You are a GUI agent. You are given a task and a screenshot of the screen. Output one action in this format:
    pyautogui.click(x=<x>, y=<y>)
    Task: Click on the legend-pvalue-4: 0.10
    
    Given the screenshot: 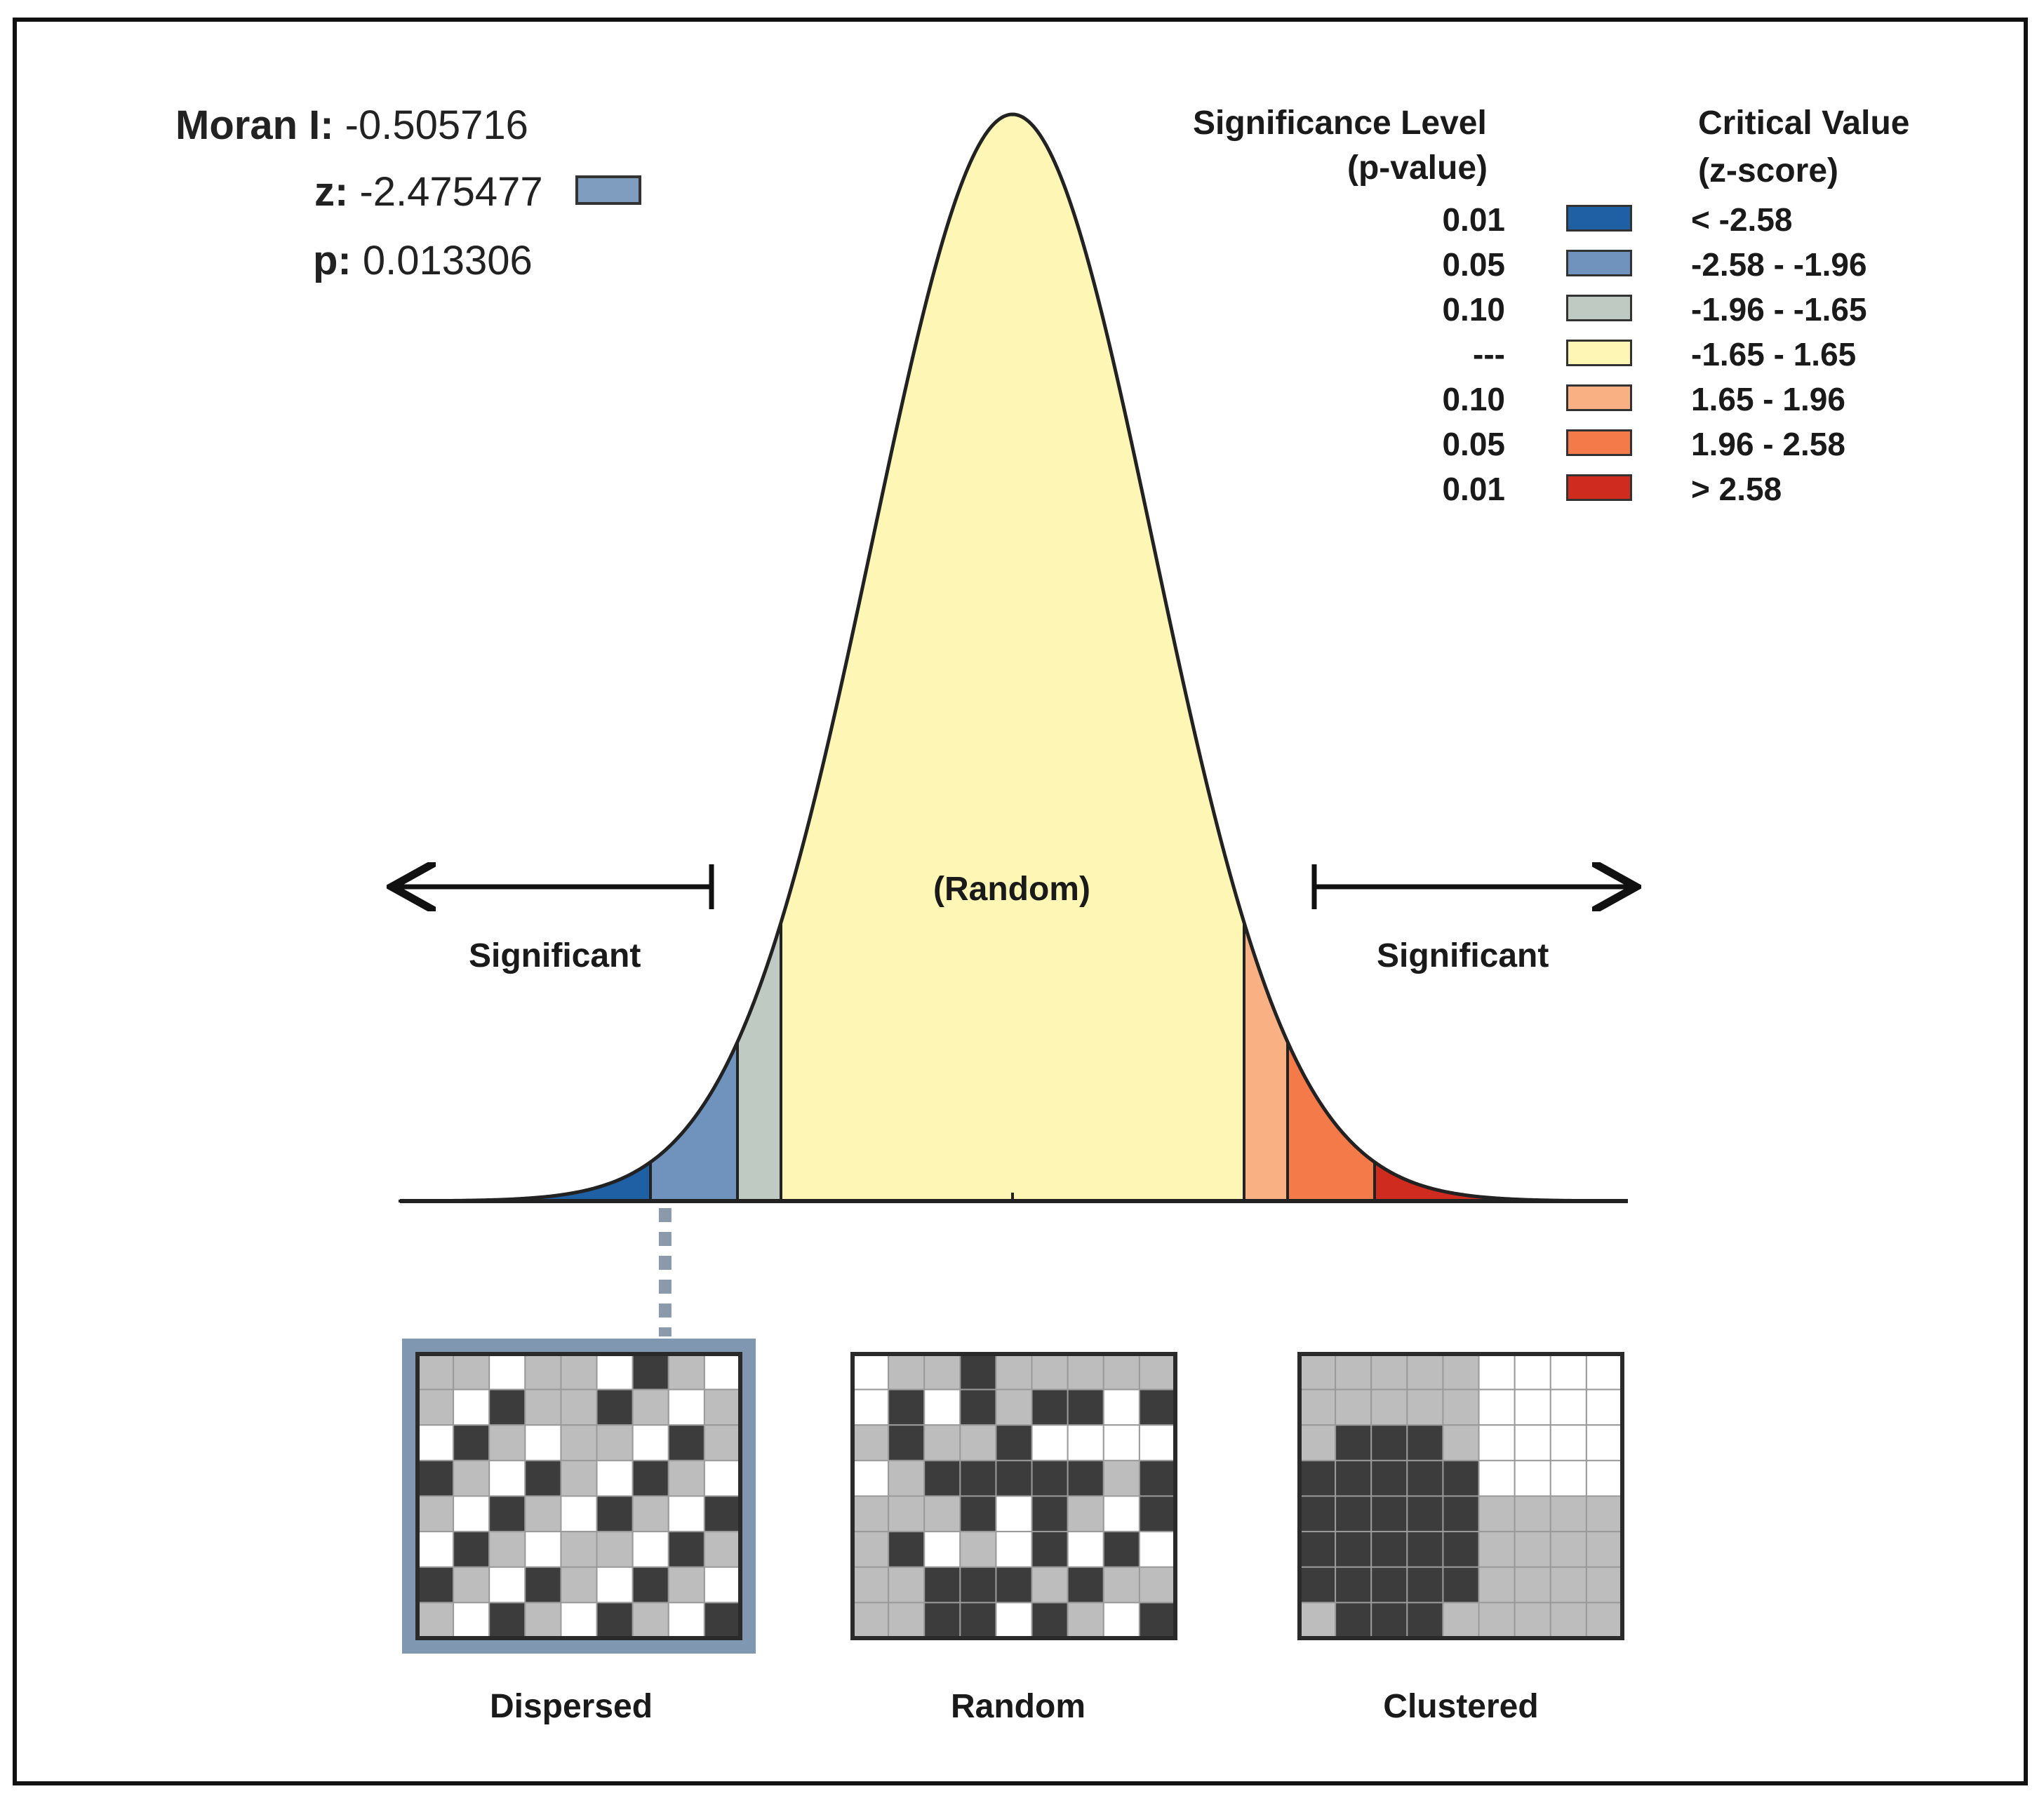 What is the action you would take?
    pyautogui.click(x=1473, y=399)
    